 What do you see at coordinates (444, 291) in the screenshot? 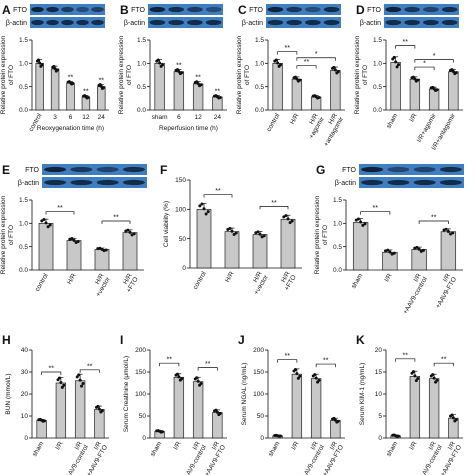
I see `x-tick-label: I/R+AAV9-FTO` at bounding box center [444, 291].